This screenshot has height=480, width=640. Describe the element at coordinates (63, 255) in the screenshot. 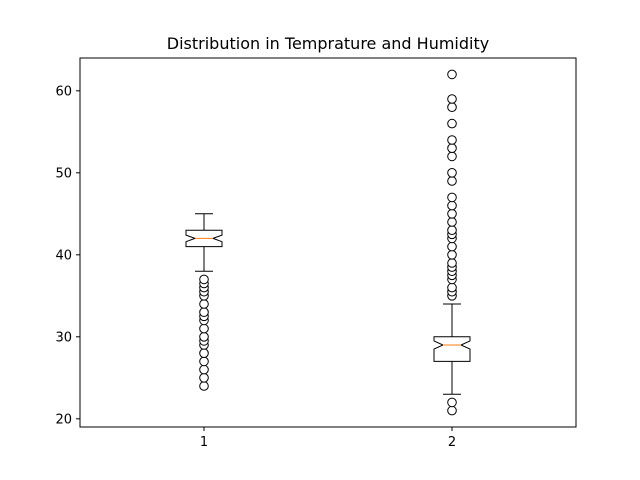

I see `y-tick-label: 40` at that location.